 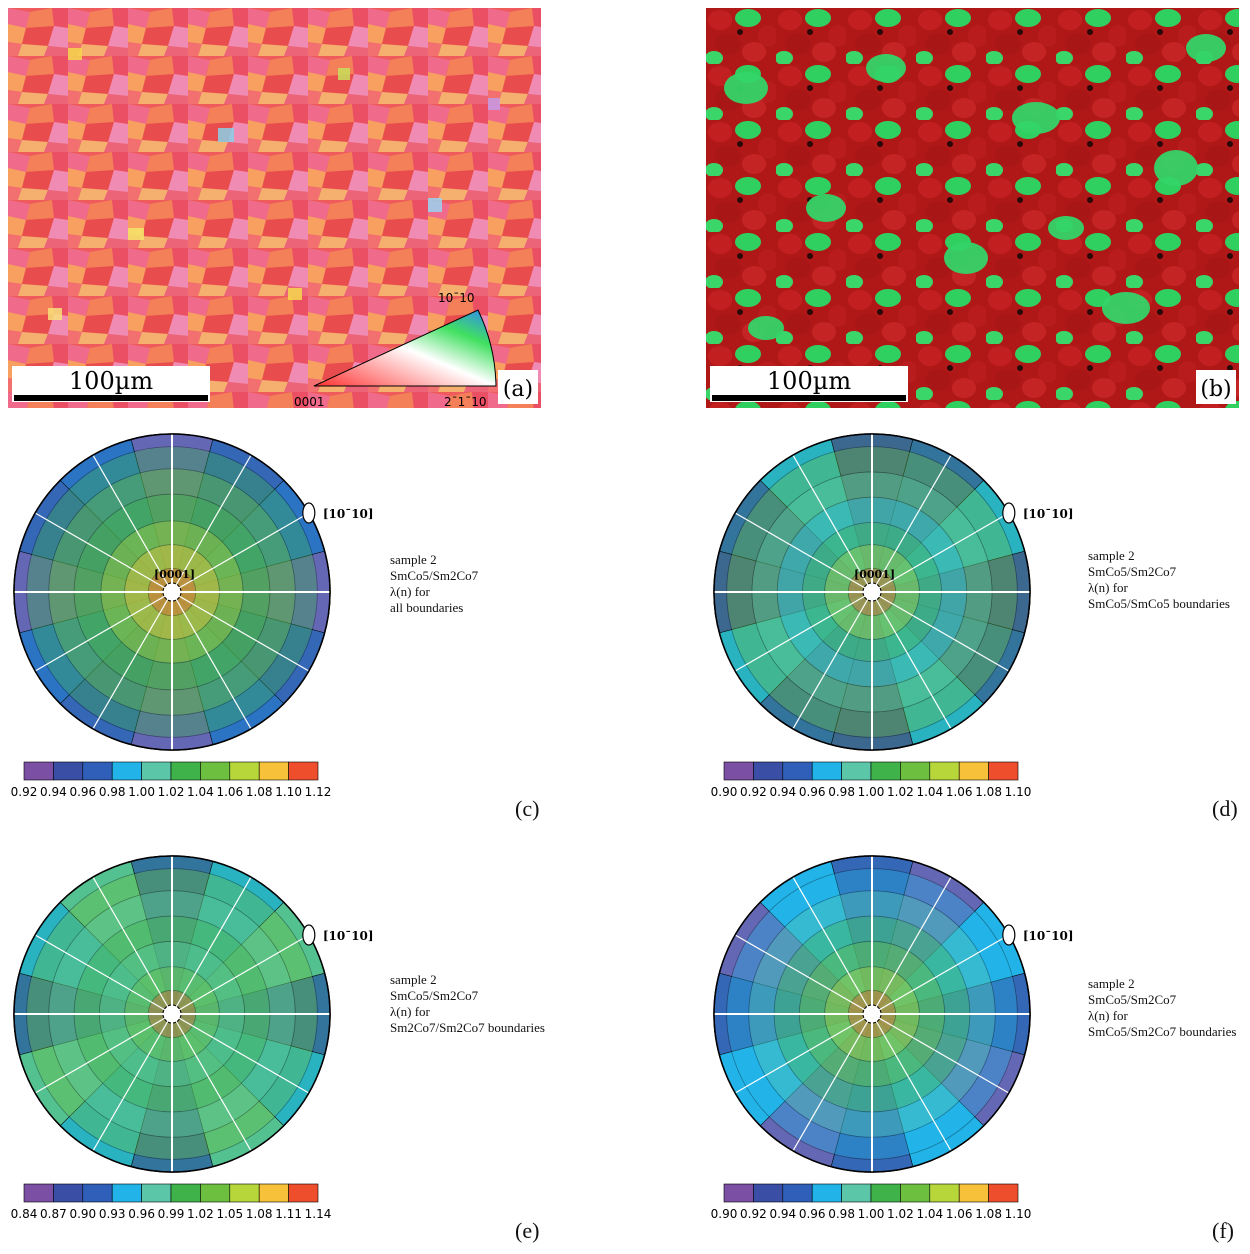 I want to click on colorbar-tick-label: 1.12, so click(x=318, y=792).